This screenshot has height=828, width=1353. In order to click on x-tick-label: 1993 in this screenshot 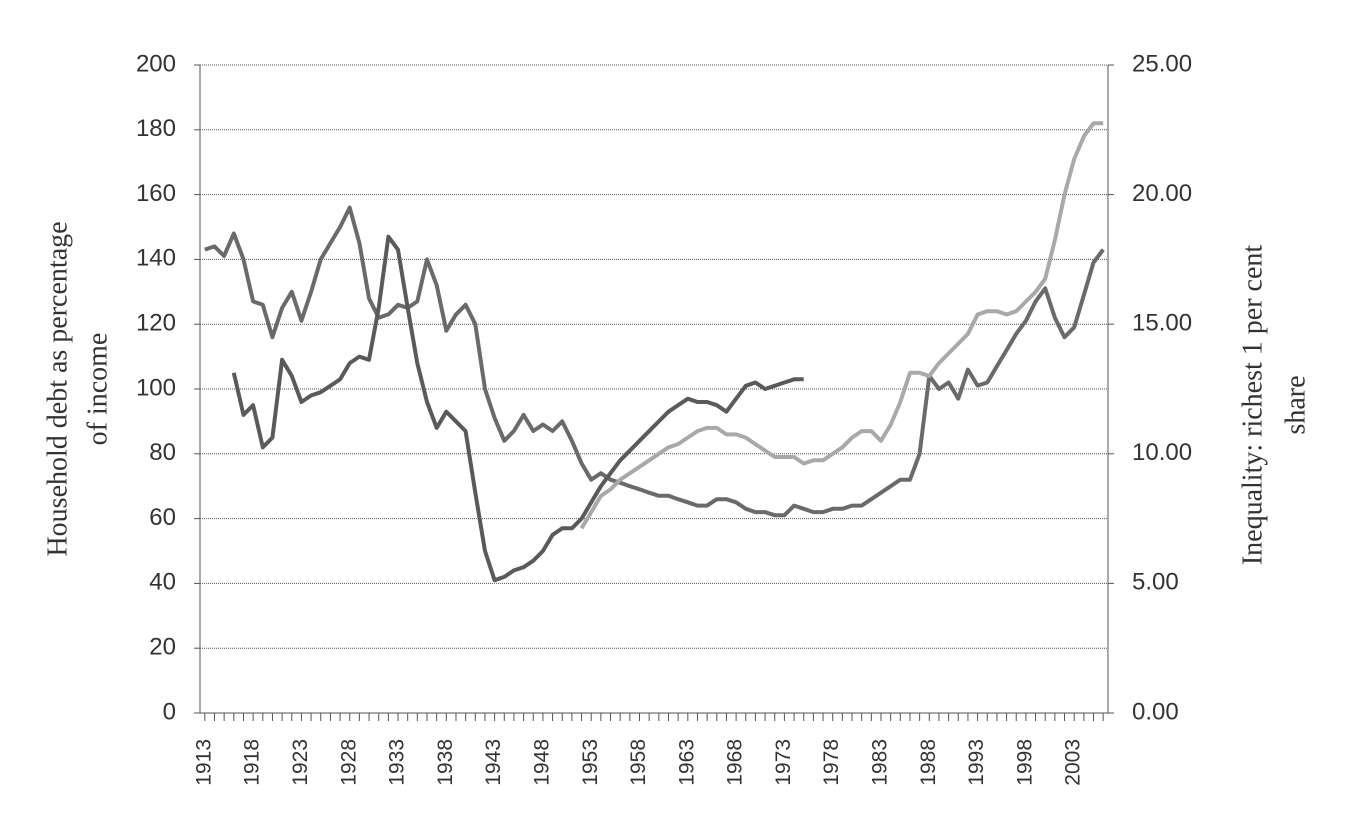, I will do `click(976, 762)`.